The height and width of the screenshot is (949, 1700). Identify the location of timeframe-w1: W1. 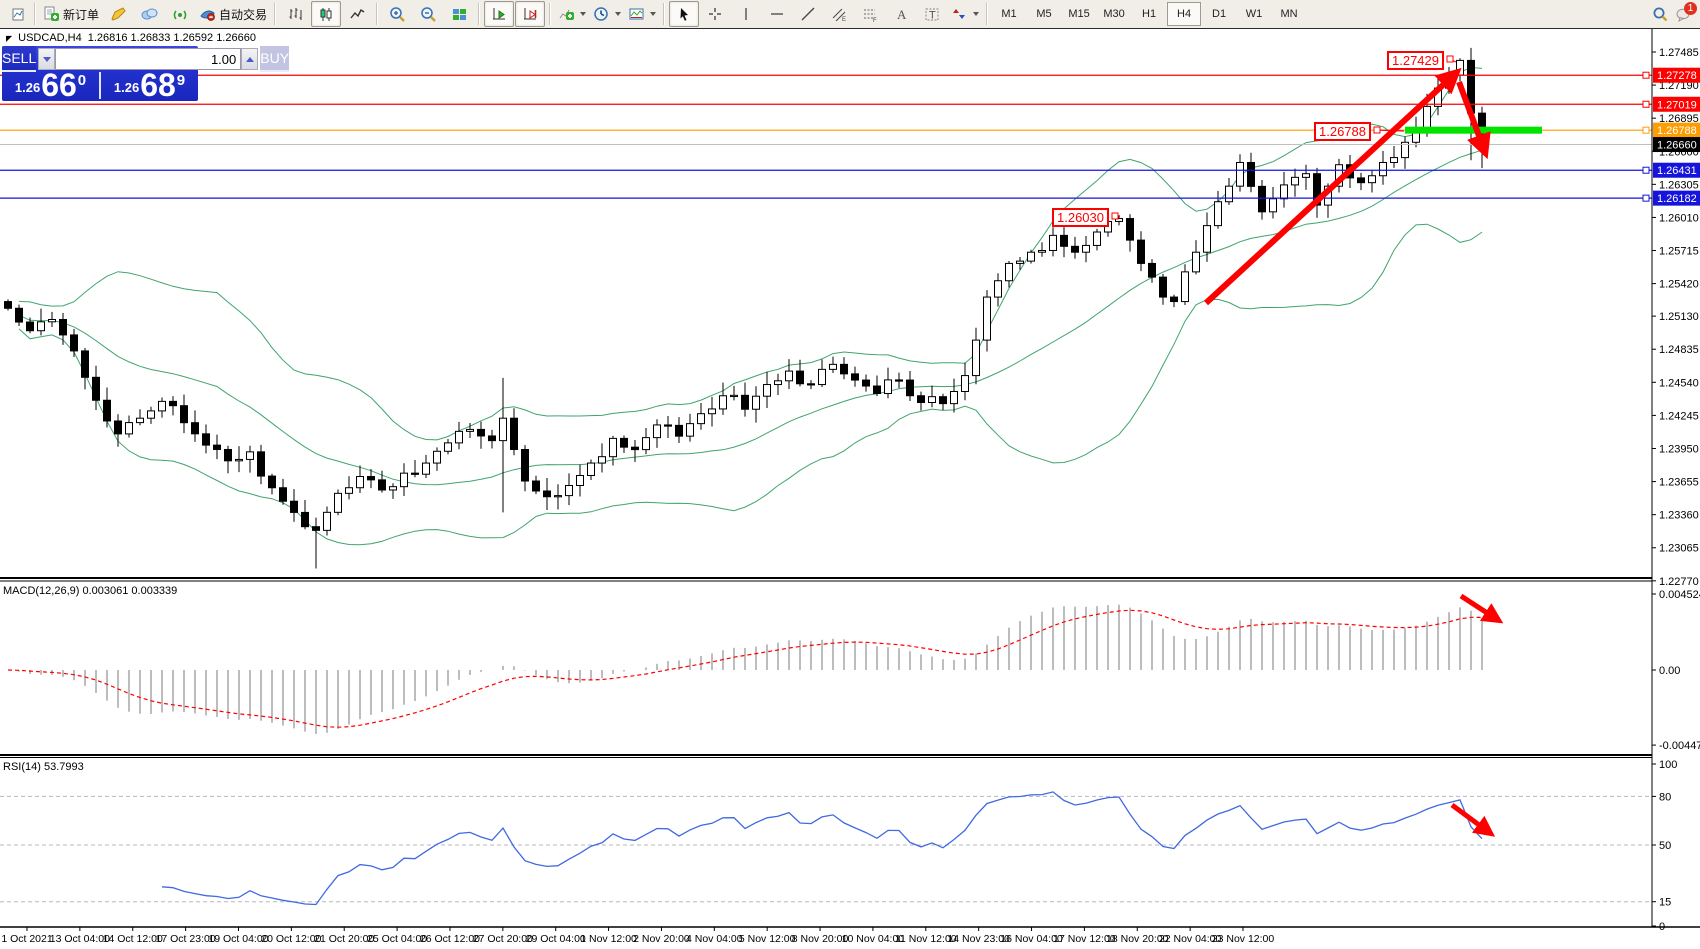
(1254, 14).